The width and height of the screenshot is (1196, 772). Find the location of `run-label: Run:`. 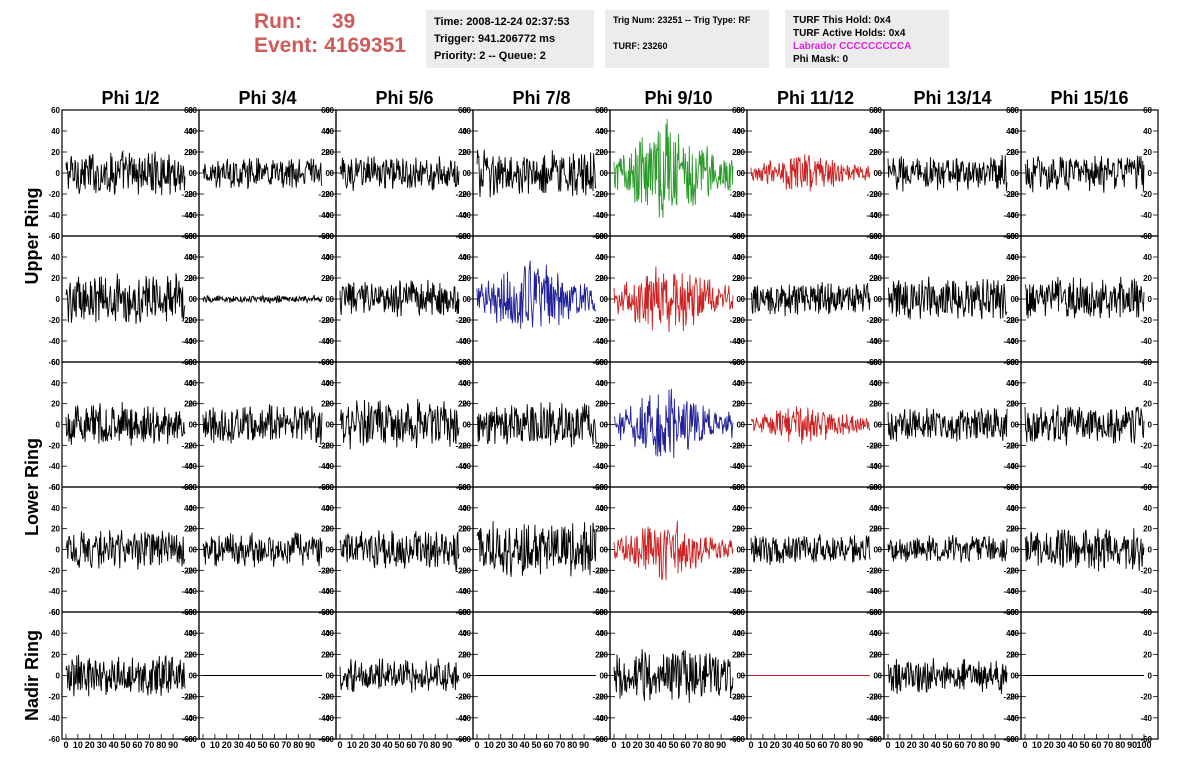

run-label: Run: is located at coordinates (278, 21).